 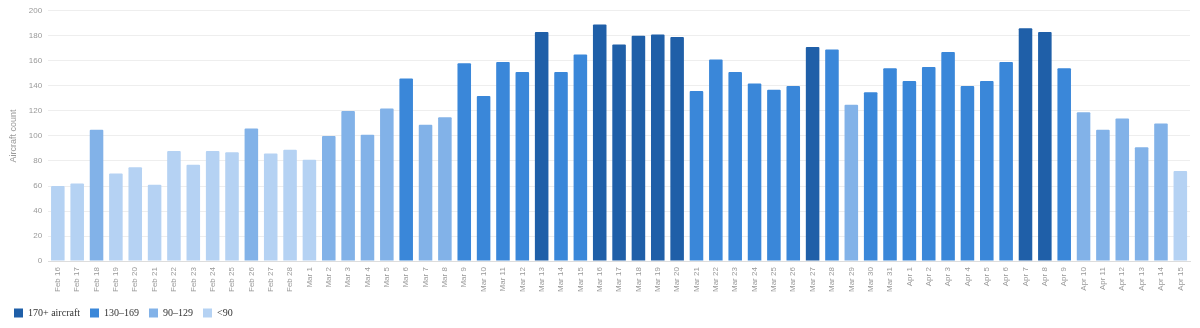 I want to click on x-tick-label: Apr 11, so click(x=1103, y=278).